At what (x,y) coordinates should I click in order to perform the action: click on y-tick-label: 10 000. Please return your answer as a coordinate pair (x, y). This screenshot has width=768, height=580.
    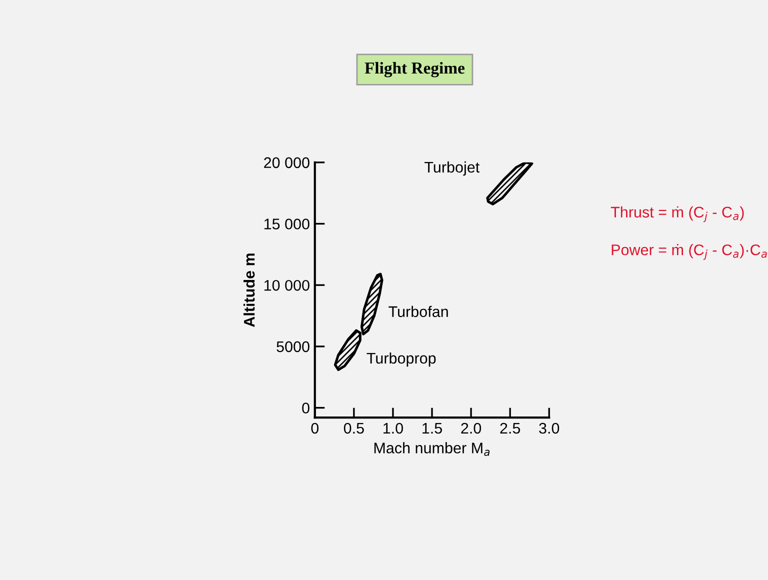
    Looking at the image, I should click on (287, 285).